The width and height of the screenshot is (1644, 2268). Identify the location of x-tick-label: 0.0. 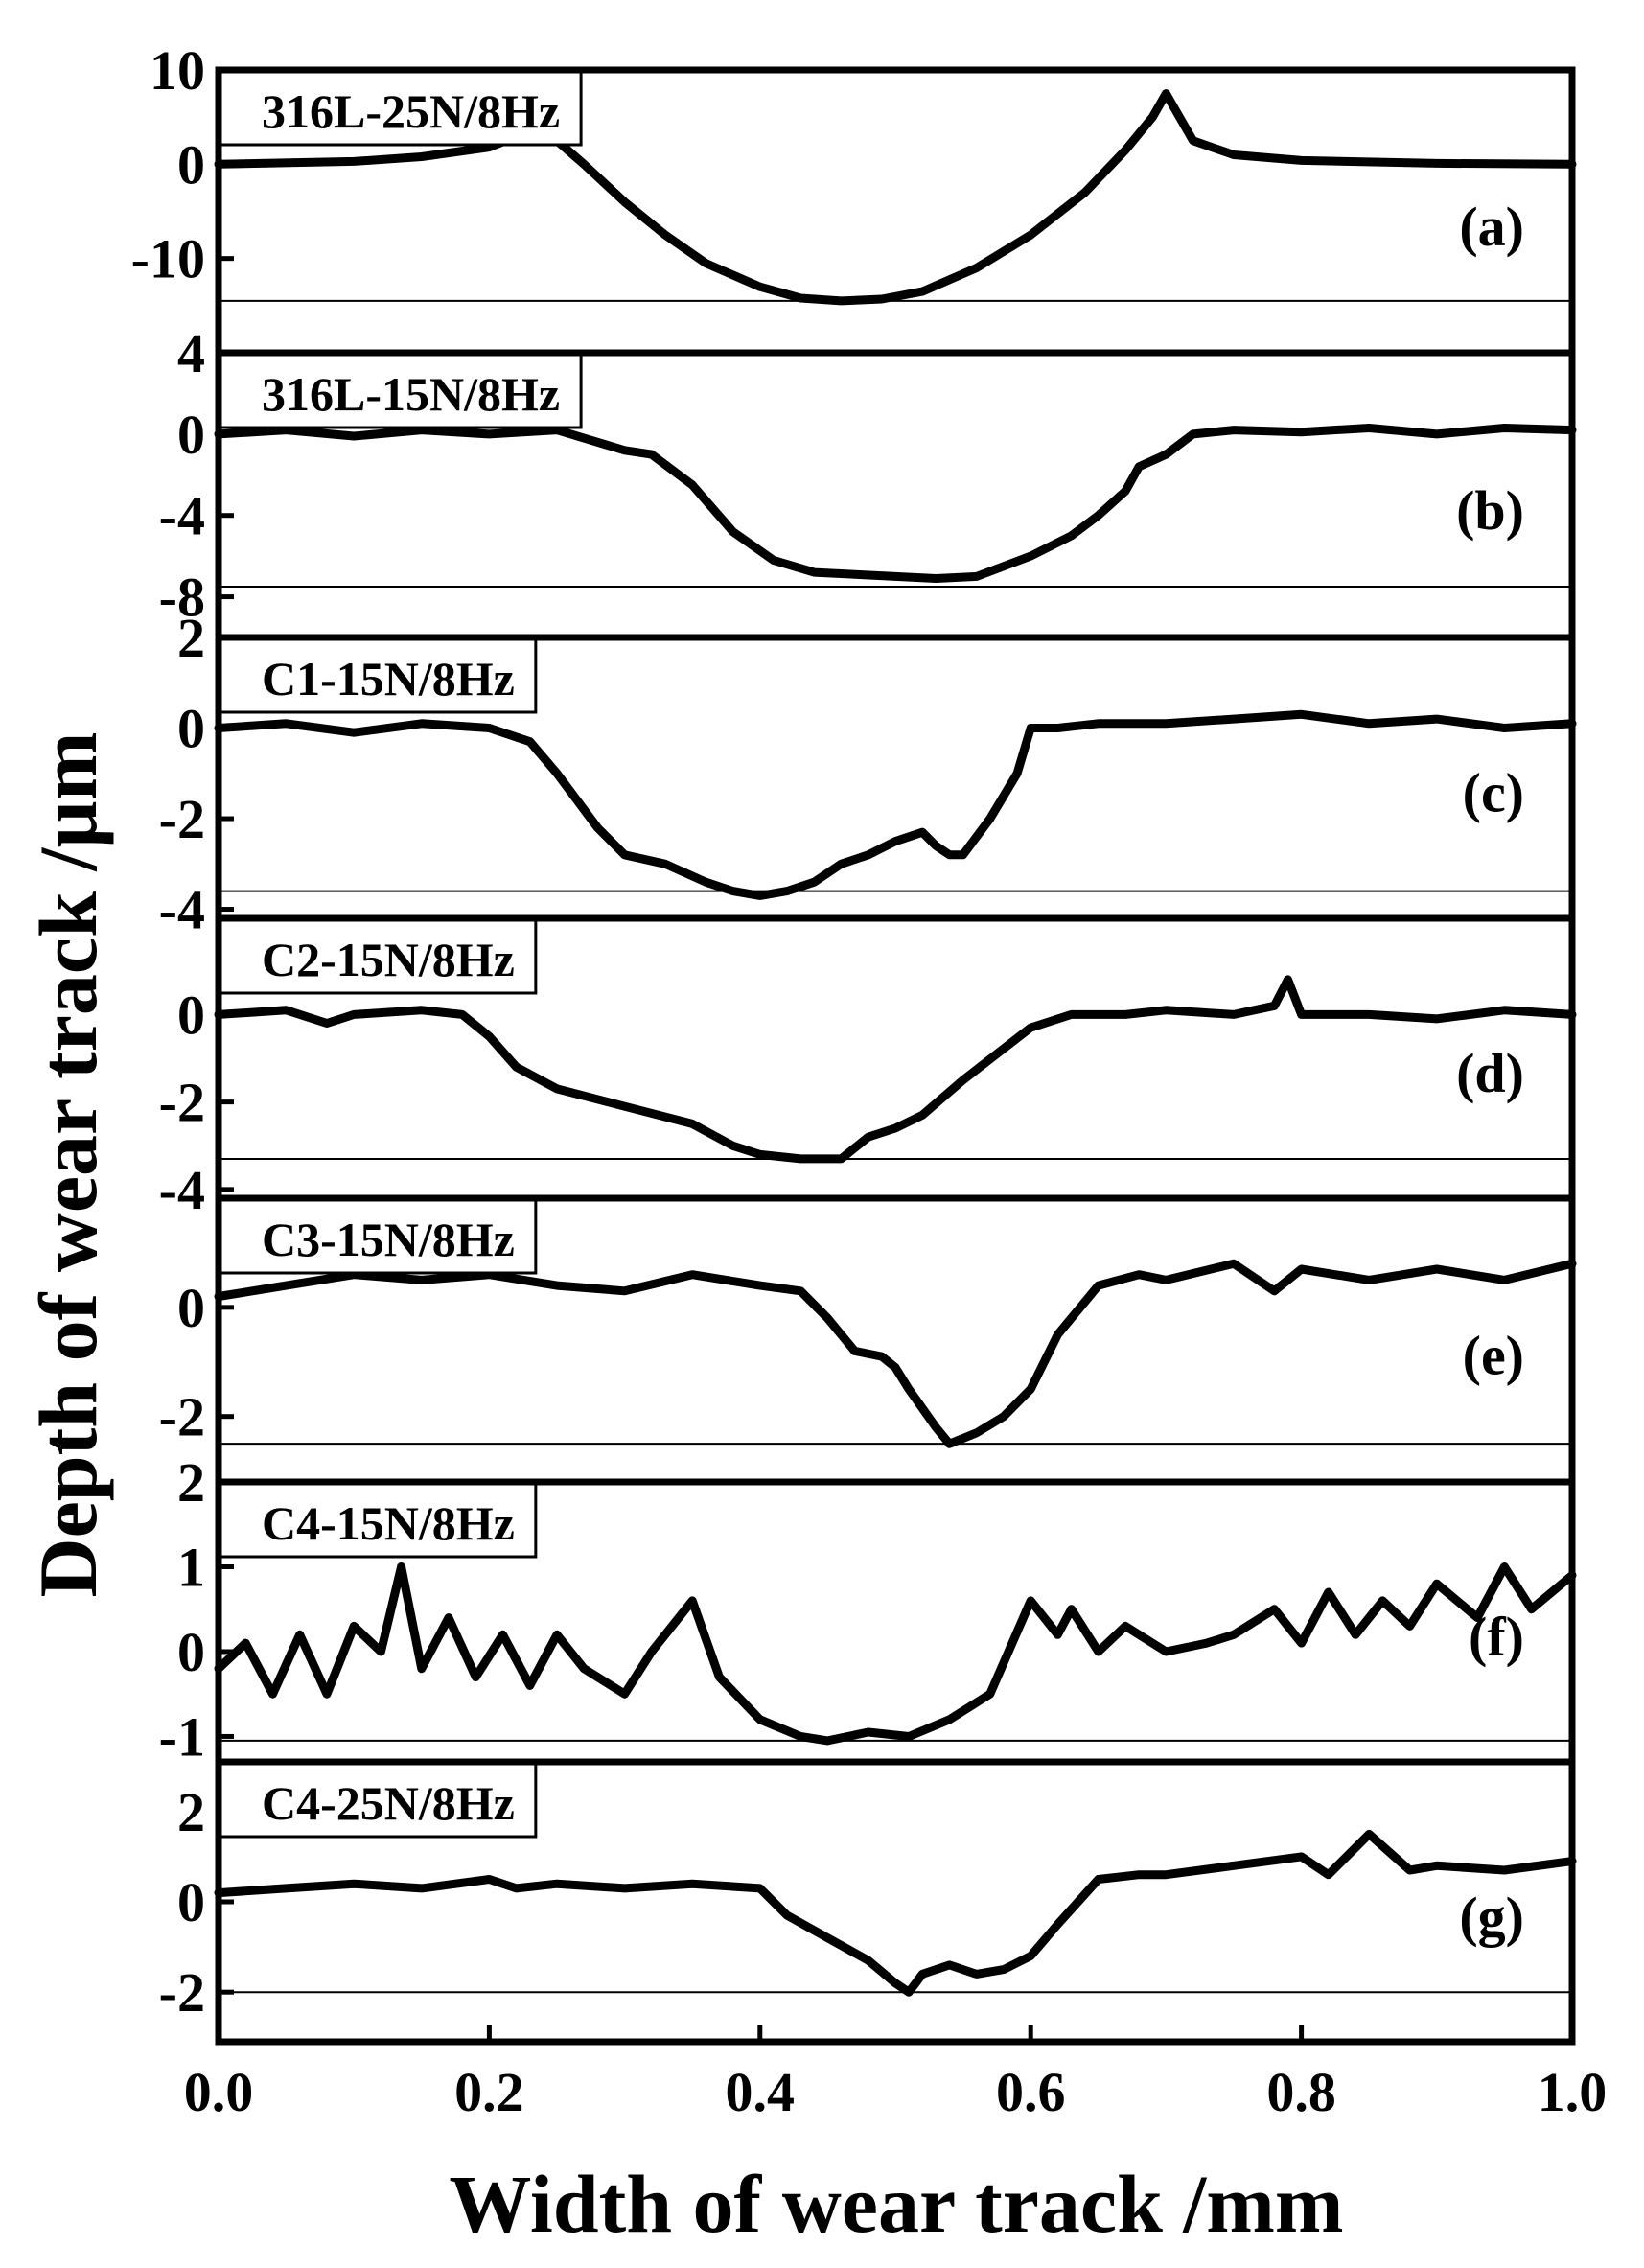
(219, 2092).